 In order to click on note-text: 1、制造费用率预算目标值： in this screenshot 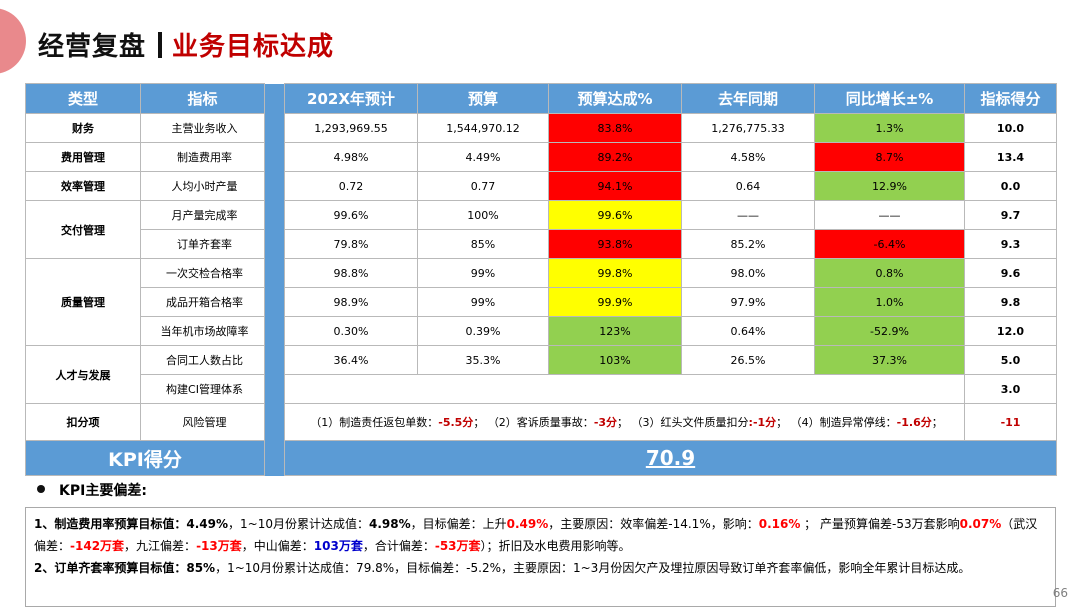, I will do `click(110, 524)`.